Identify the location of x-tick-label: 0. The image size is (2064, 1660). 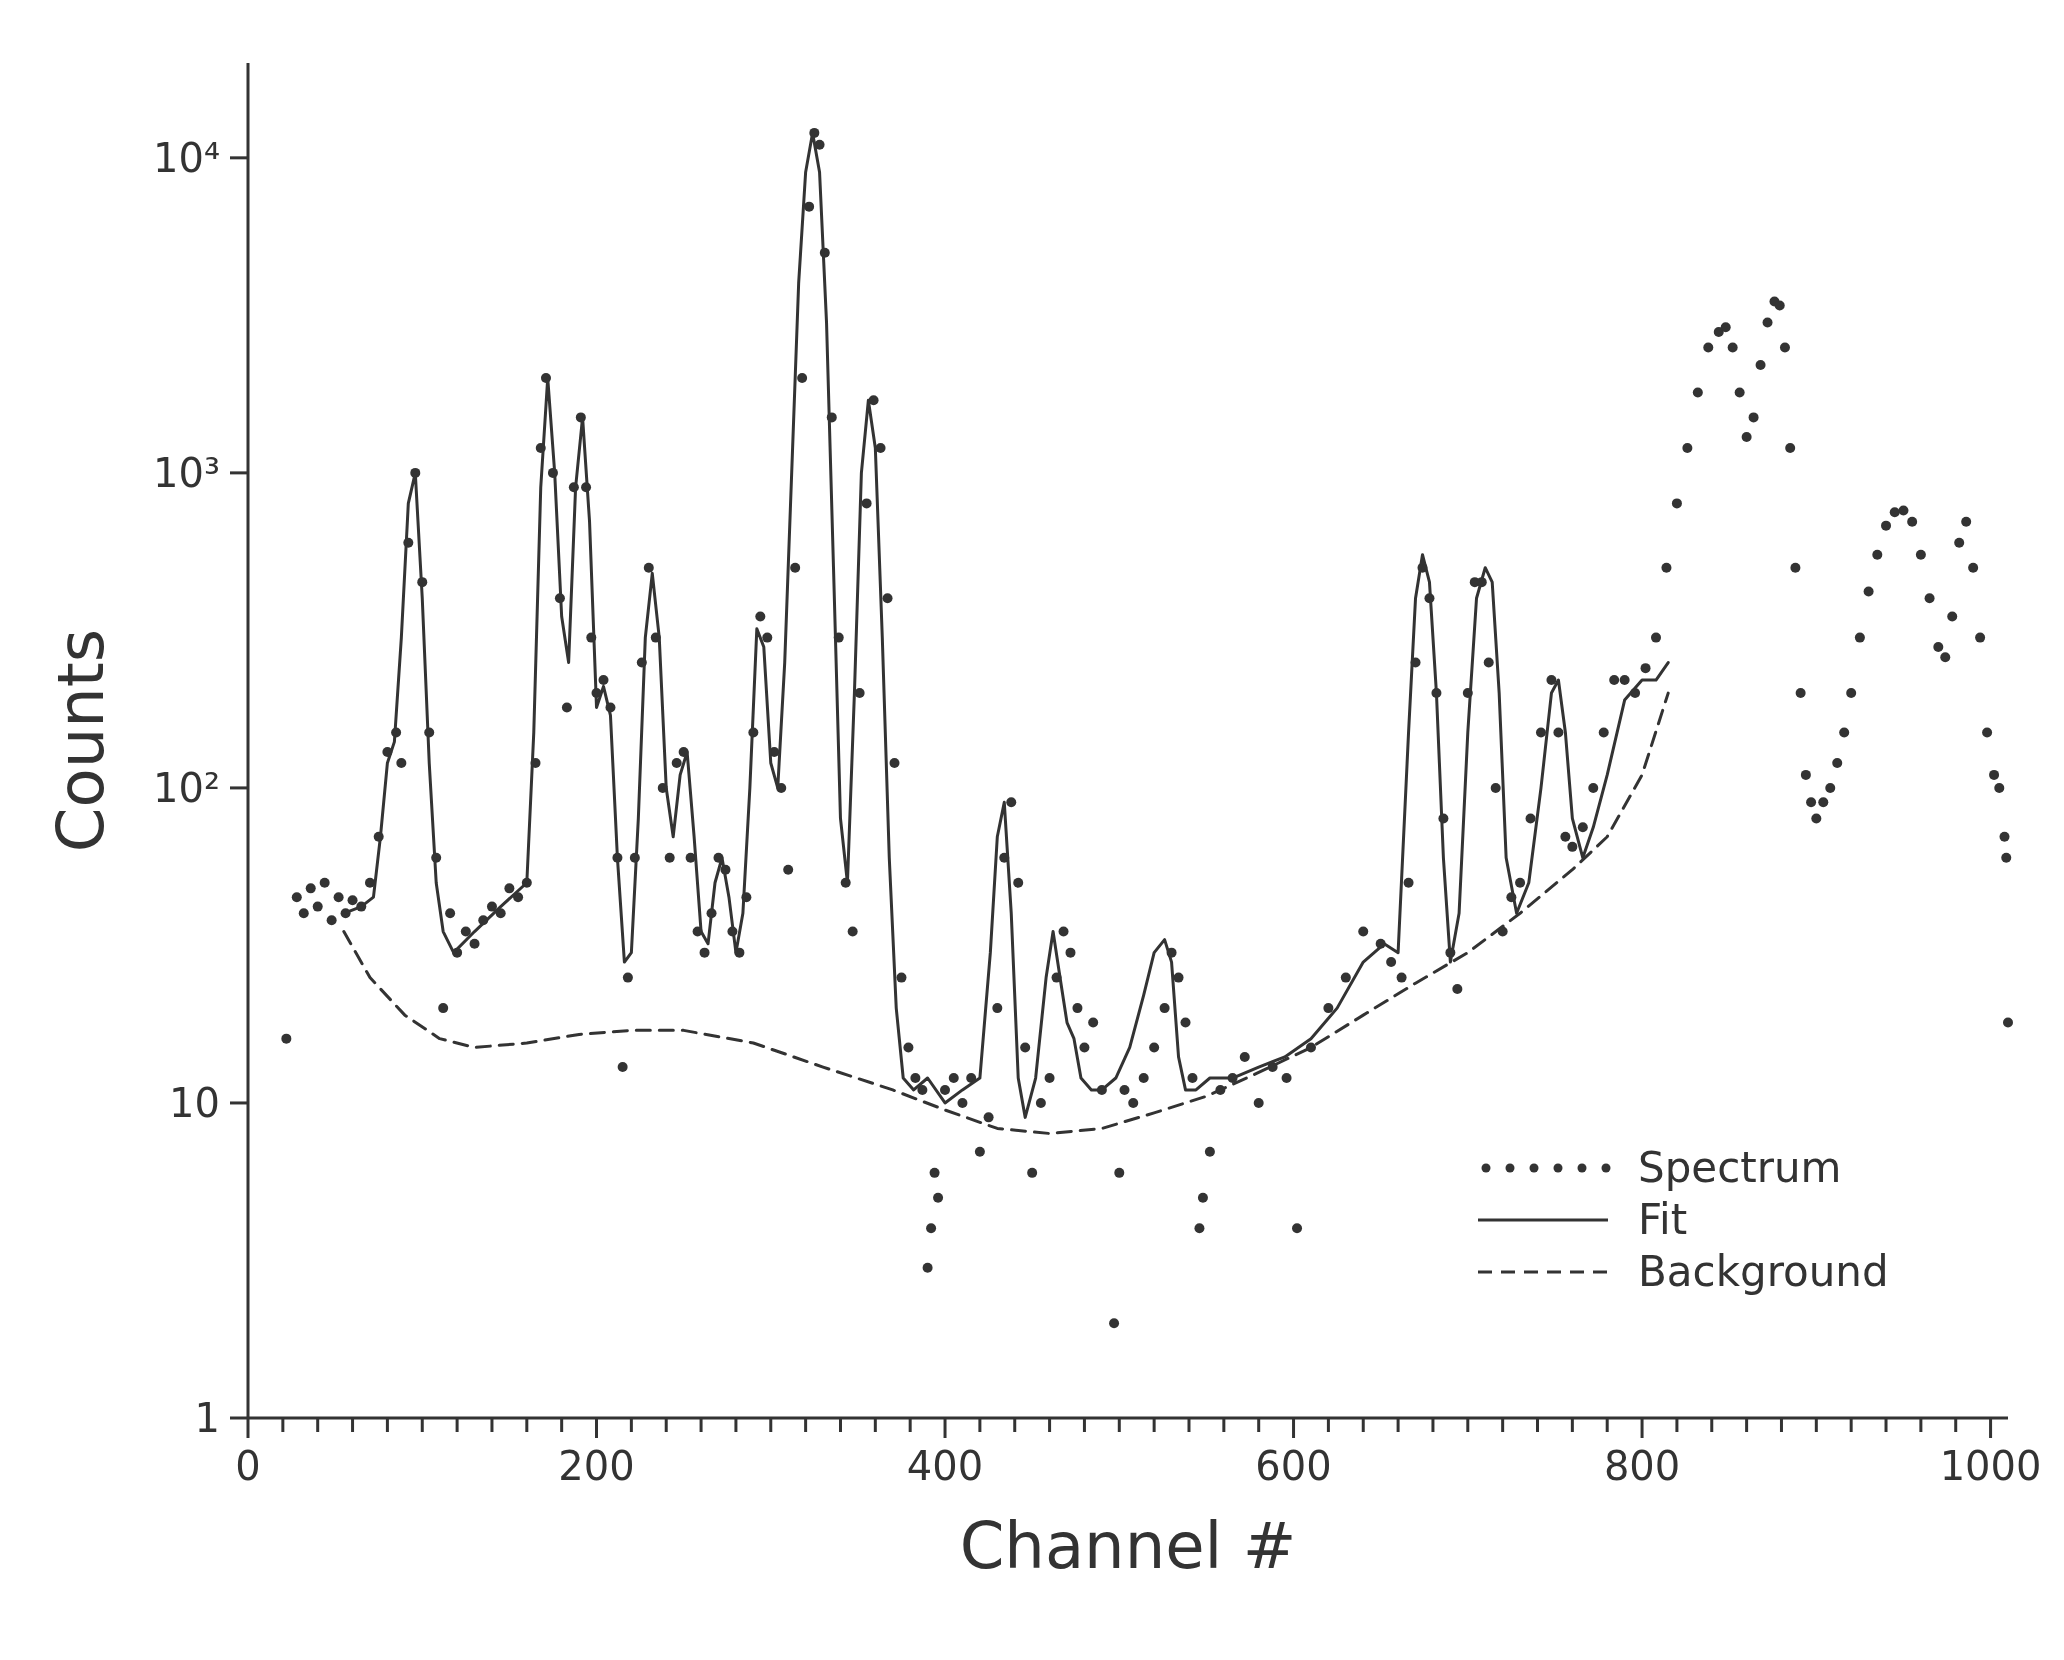
(248, 1466).